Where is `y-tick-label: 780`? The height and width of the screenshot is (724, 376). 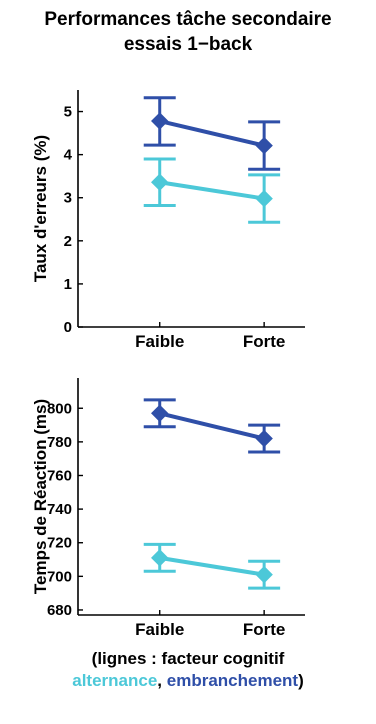
y-tick-label: 780 is located at coordinates (59, 442).